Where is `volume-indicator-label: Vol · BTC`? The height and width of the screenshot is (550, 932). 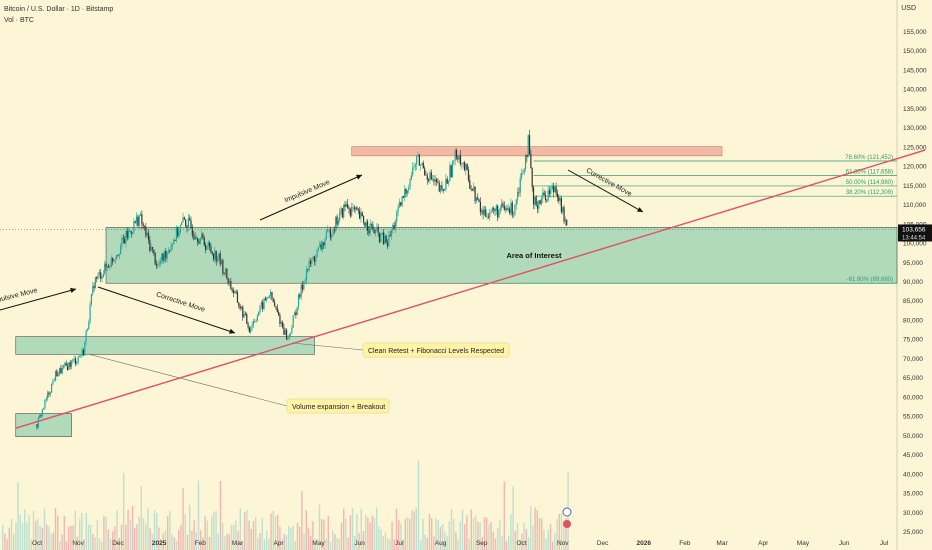
volume-indicator-label: Vol · BTC is located at coordinates (19, 20).